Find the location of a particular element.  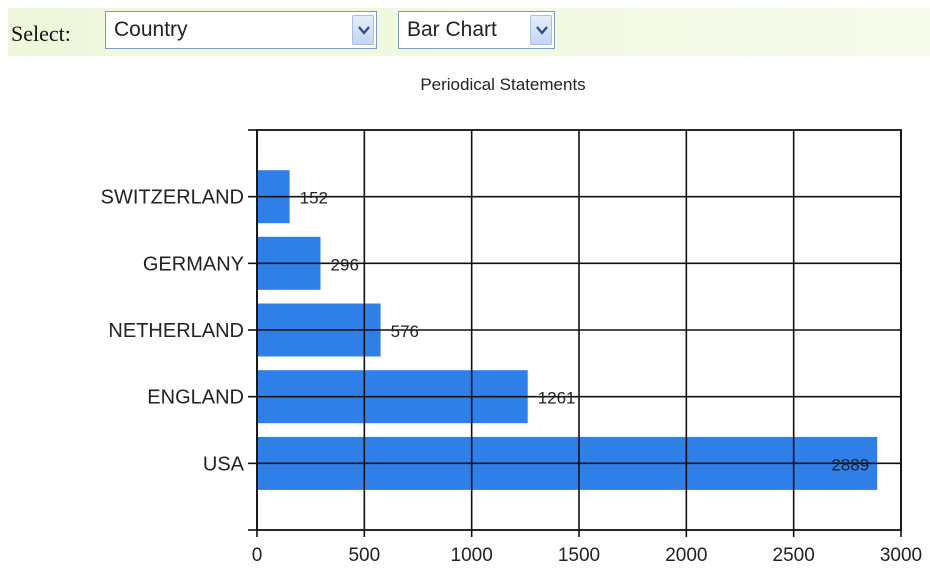

field-dropdown-value: Country is located at coordinates (151, 29).